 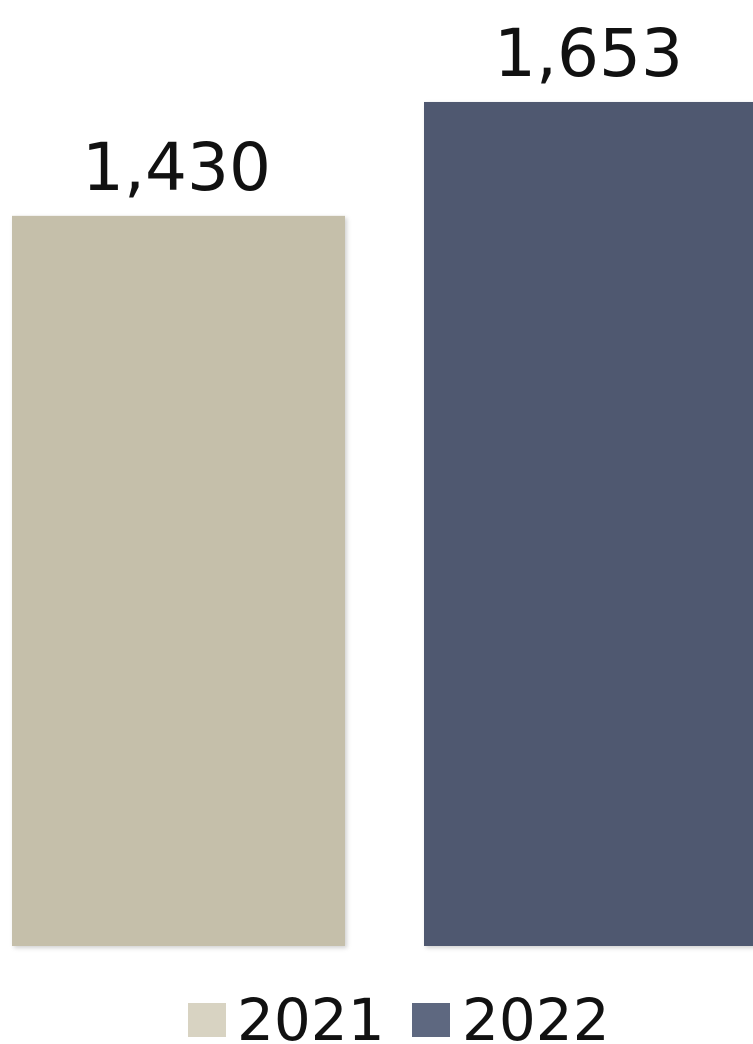 What do you see at coordinates (382, 110) in the screenshot?
I see `data-labels-group: 1,430 1,653` at bounding box center [382, 110].